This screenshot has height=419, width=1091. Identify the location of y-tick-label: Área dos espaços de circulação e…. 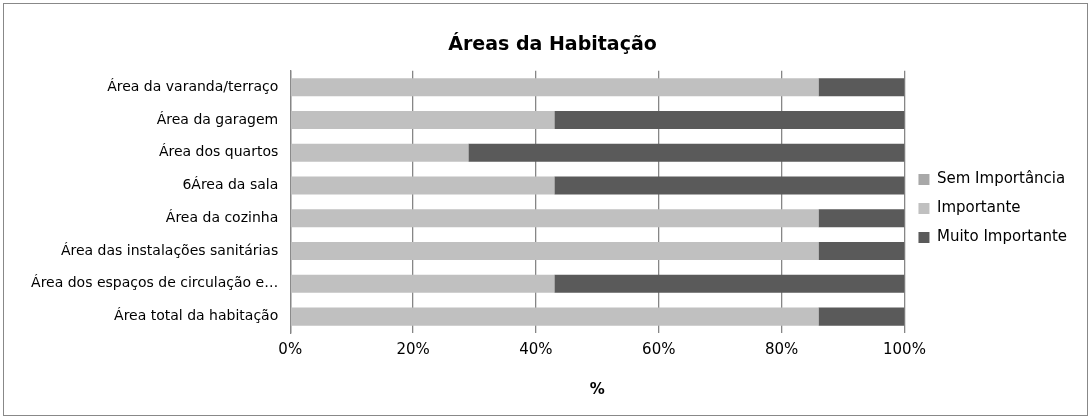
(155, 282).